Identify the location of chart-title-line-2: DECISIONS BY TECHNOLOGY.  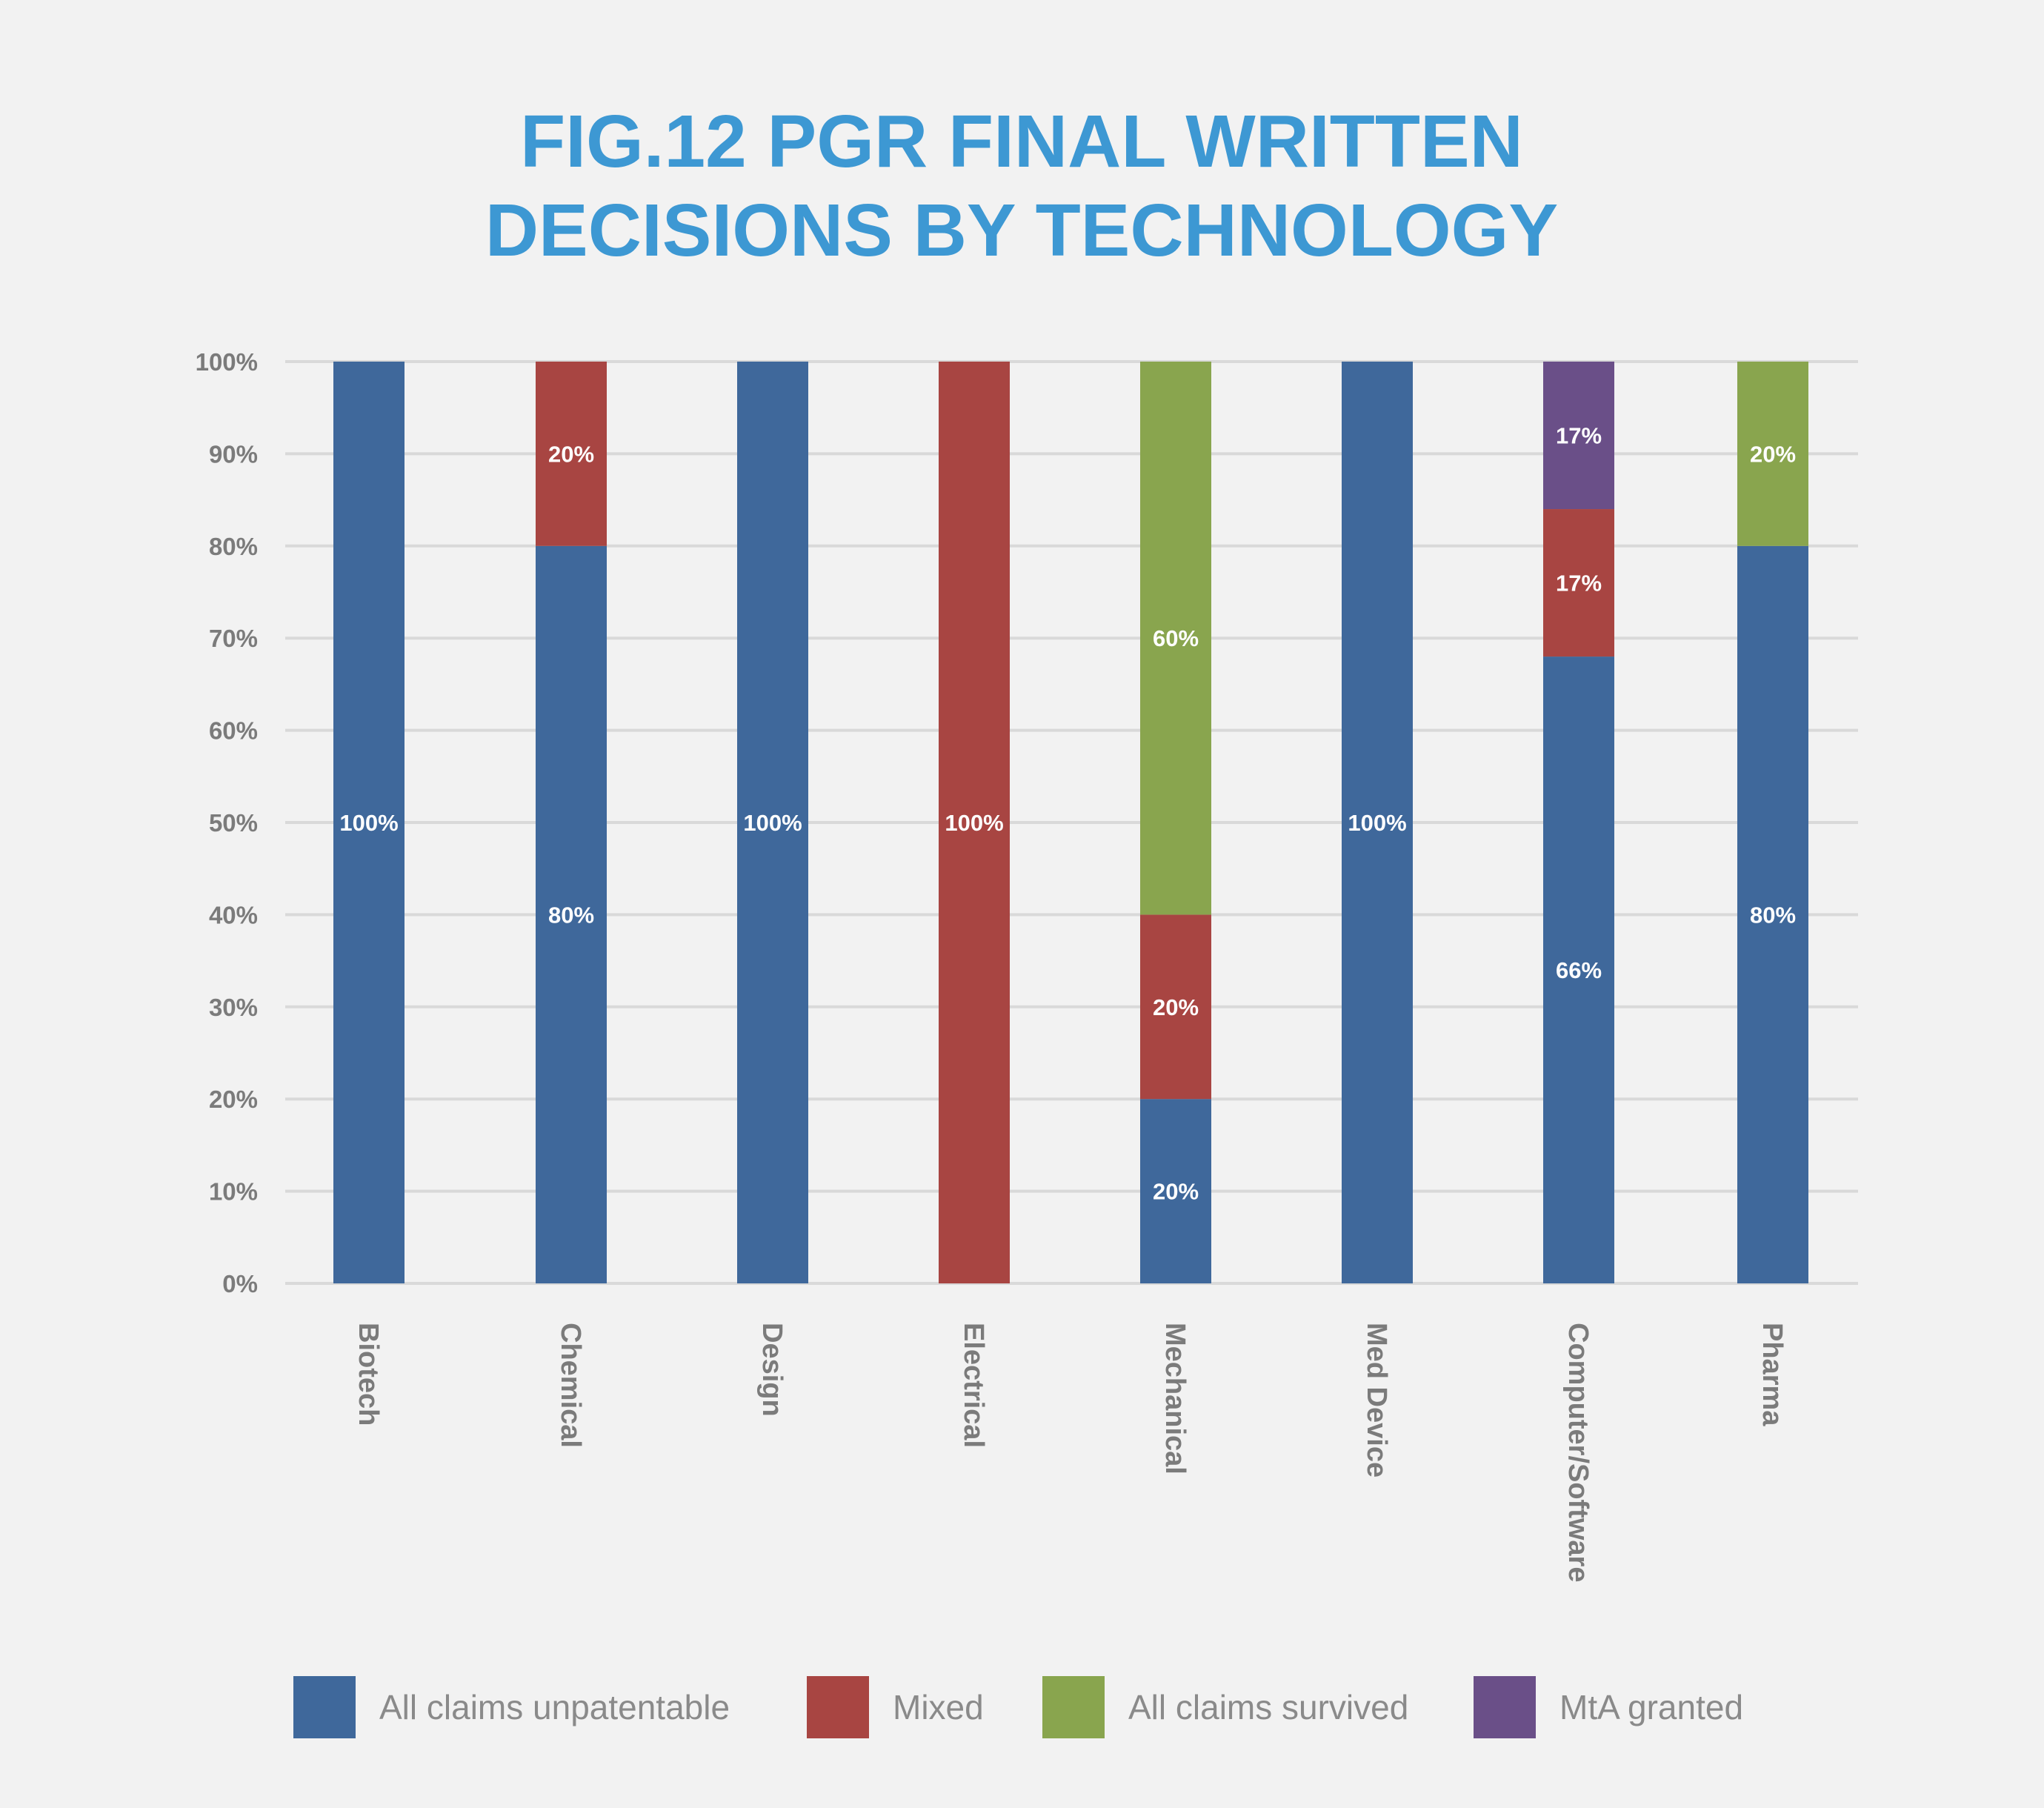
(1021, 230).